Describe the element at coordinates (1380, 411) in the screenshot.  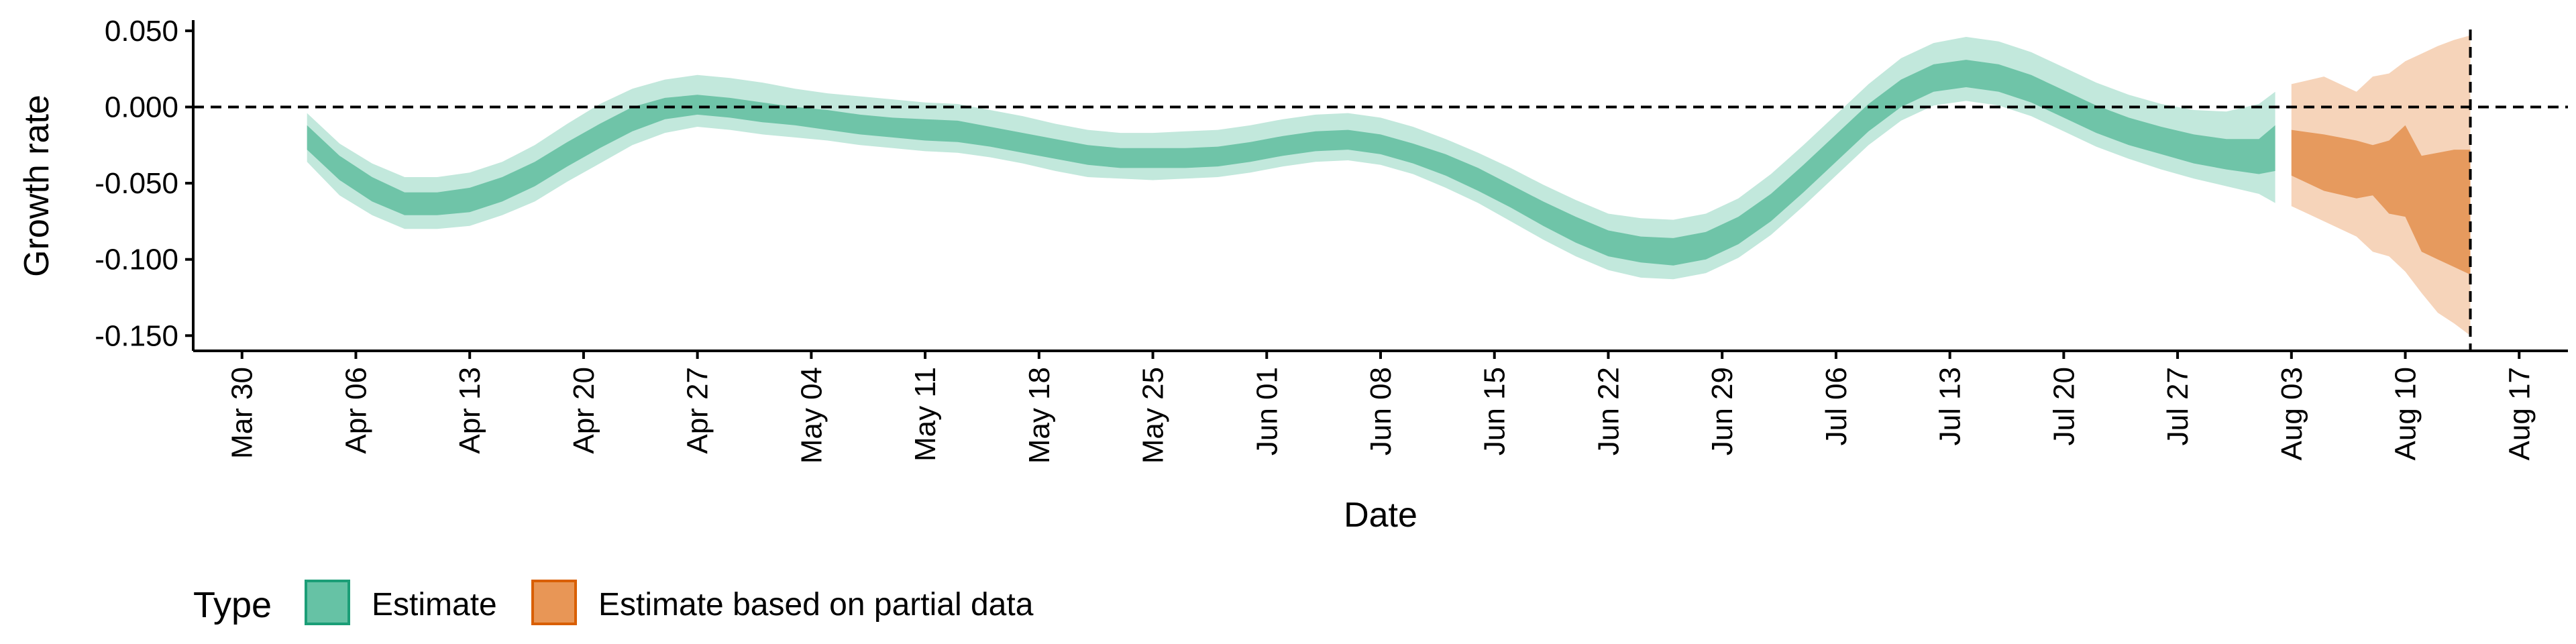
I see `x-tick-label: Jun 08` at that location.